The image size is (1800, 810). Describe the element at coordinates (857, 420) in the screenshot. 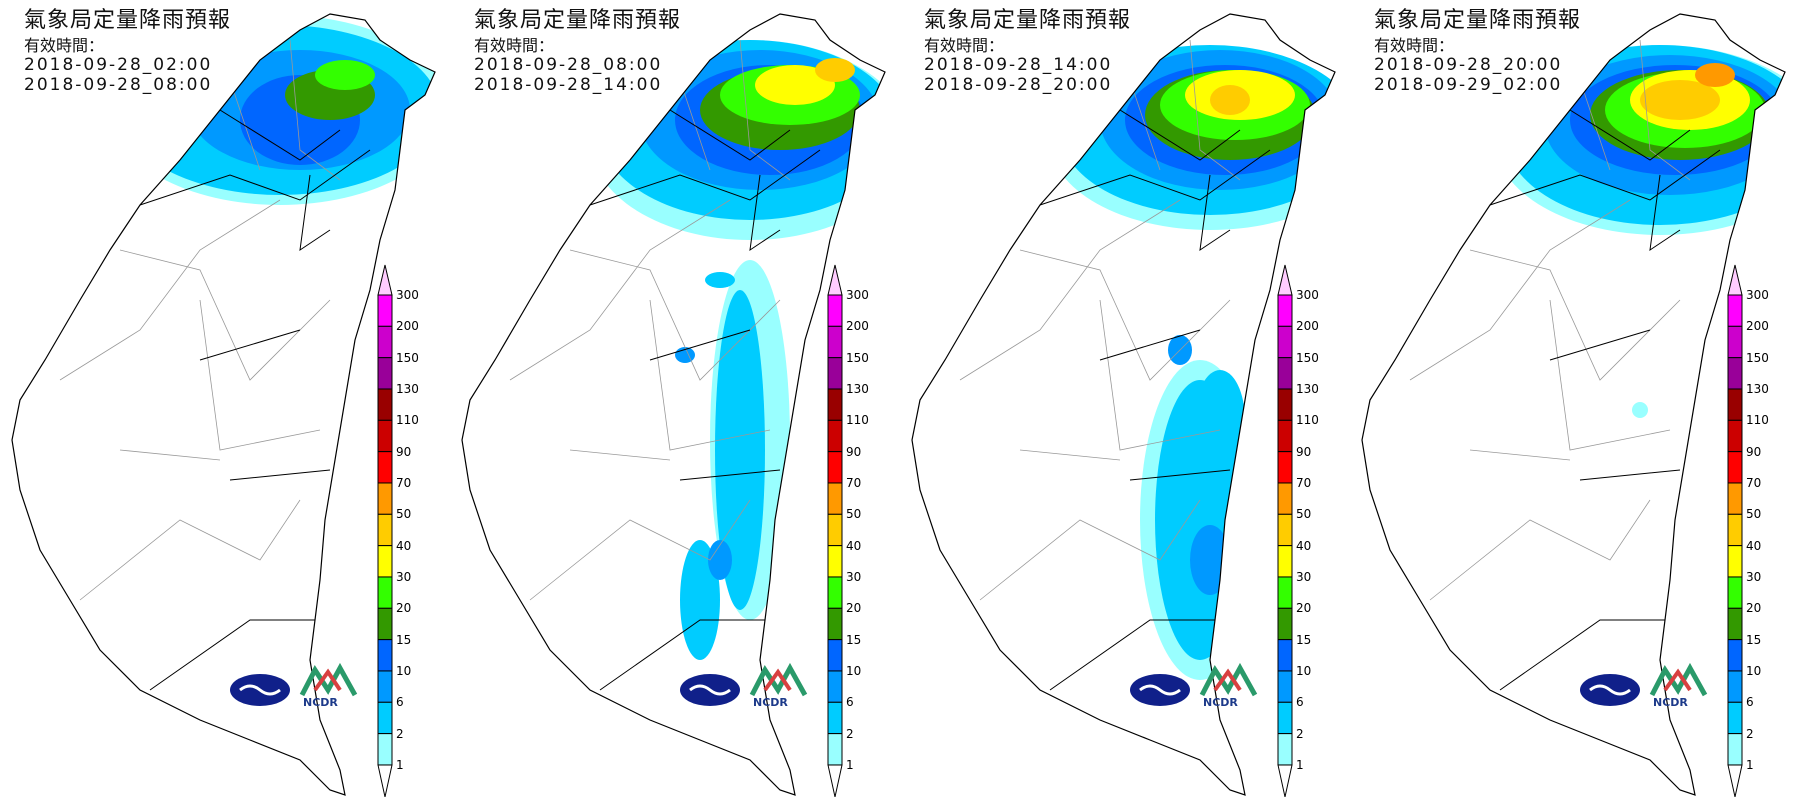

I see `colorbar-label: 110` at that location.